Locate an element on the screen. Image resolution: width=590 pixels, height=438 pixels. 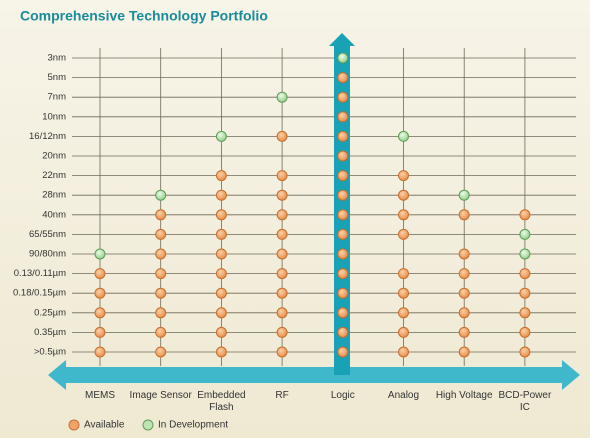
row-label: 90/80nm is located at coordinates (47, 254).